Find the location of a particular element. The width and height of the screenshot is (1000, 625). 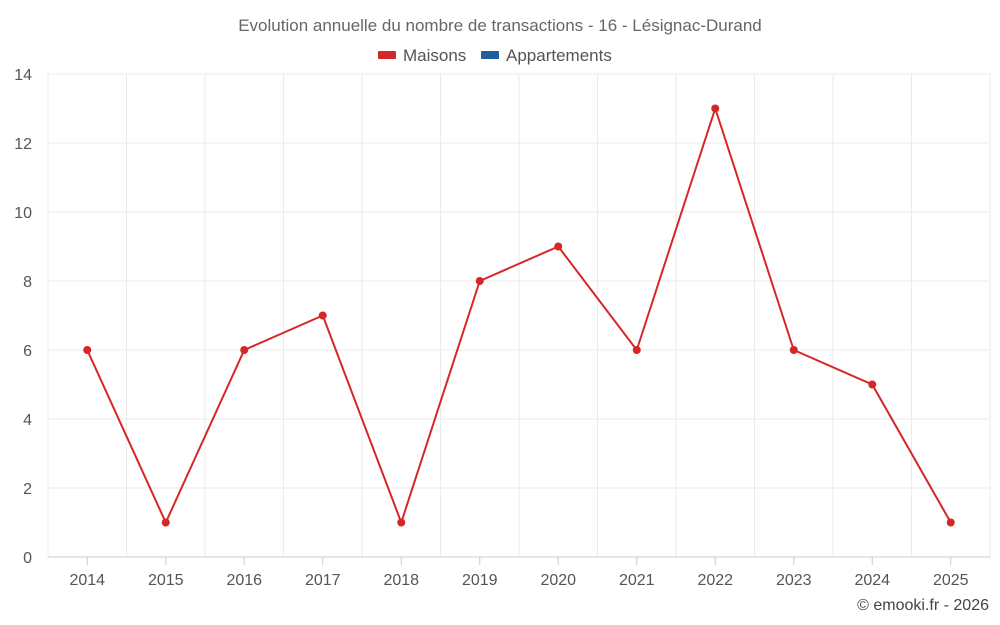

x-tick-label: 2023 is located at coordinates (794, 580).